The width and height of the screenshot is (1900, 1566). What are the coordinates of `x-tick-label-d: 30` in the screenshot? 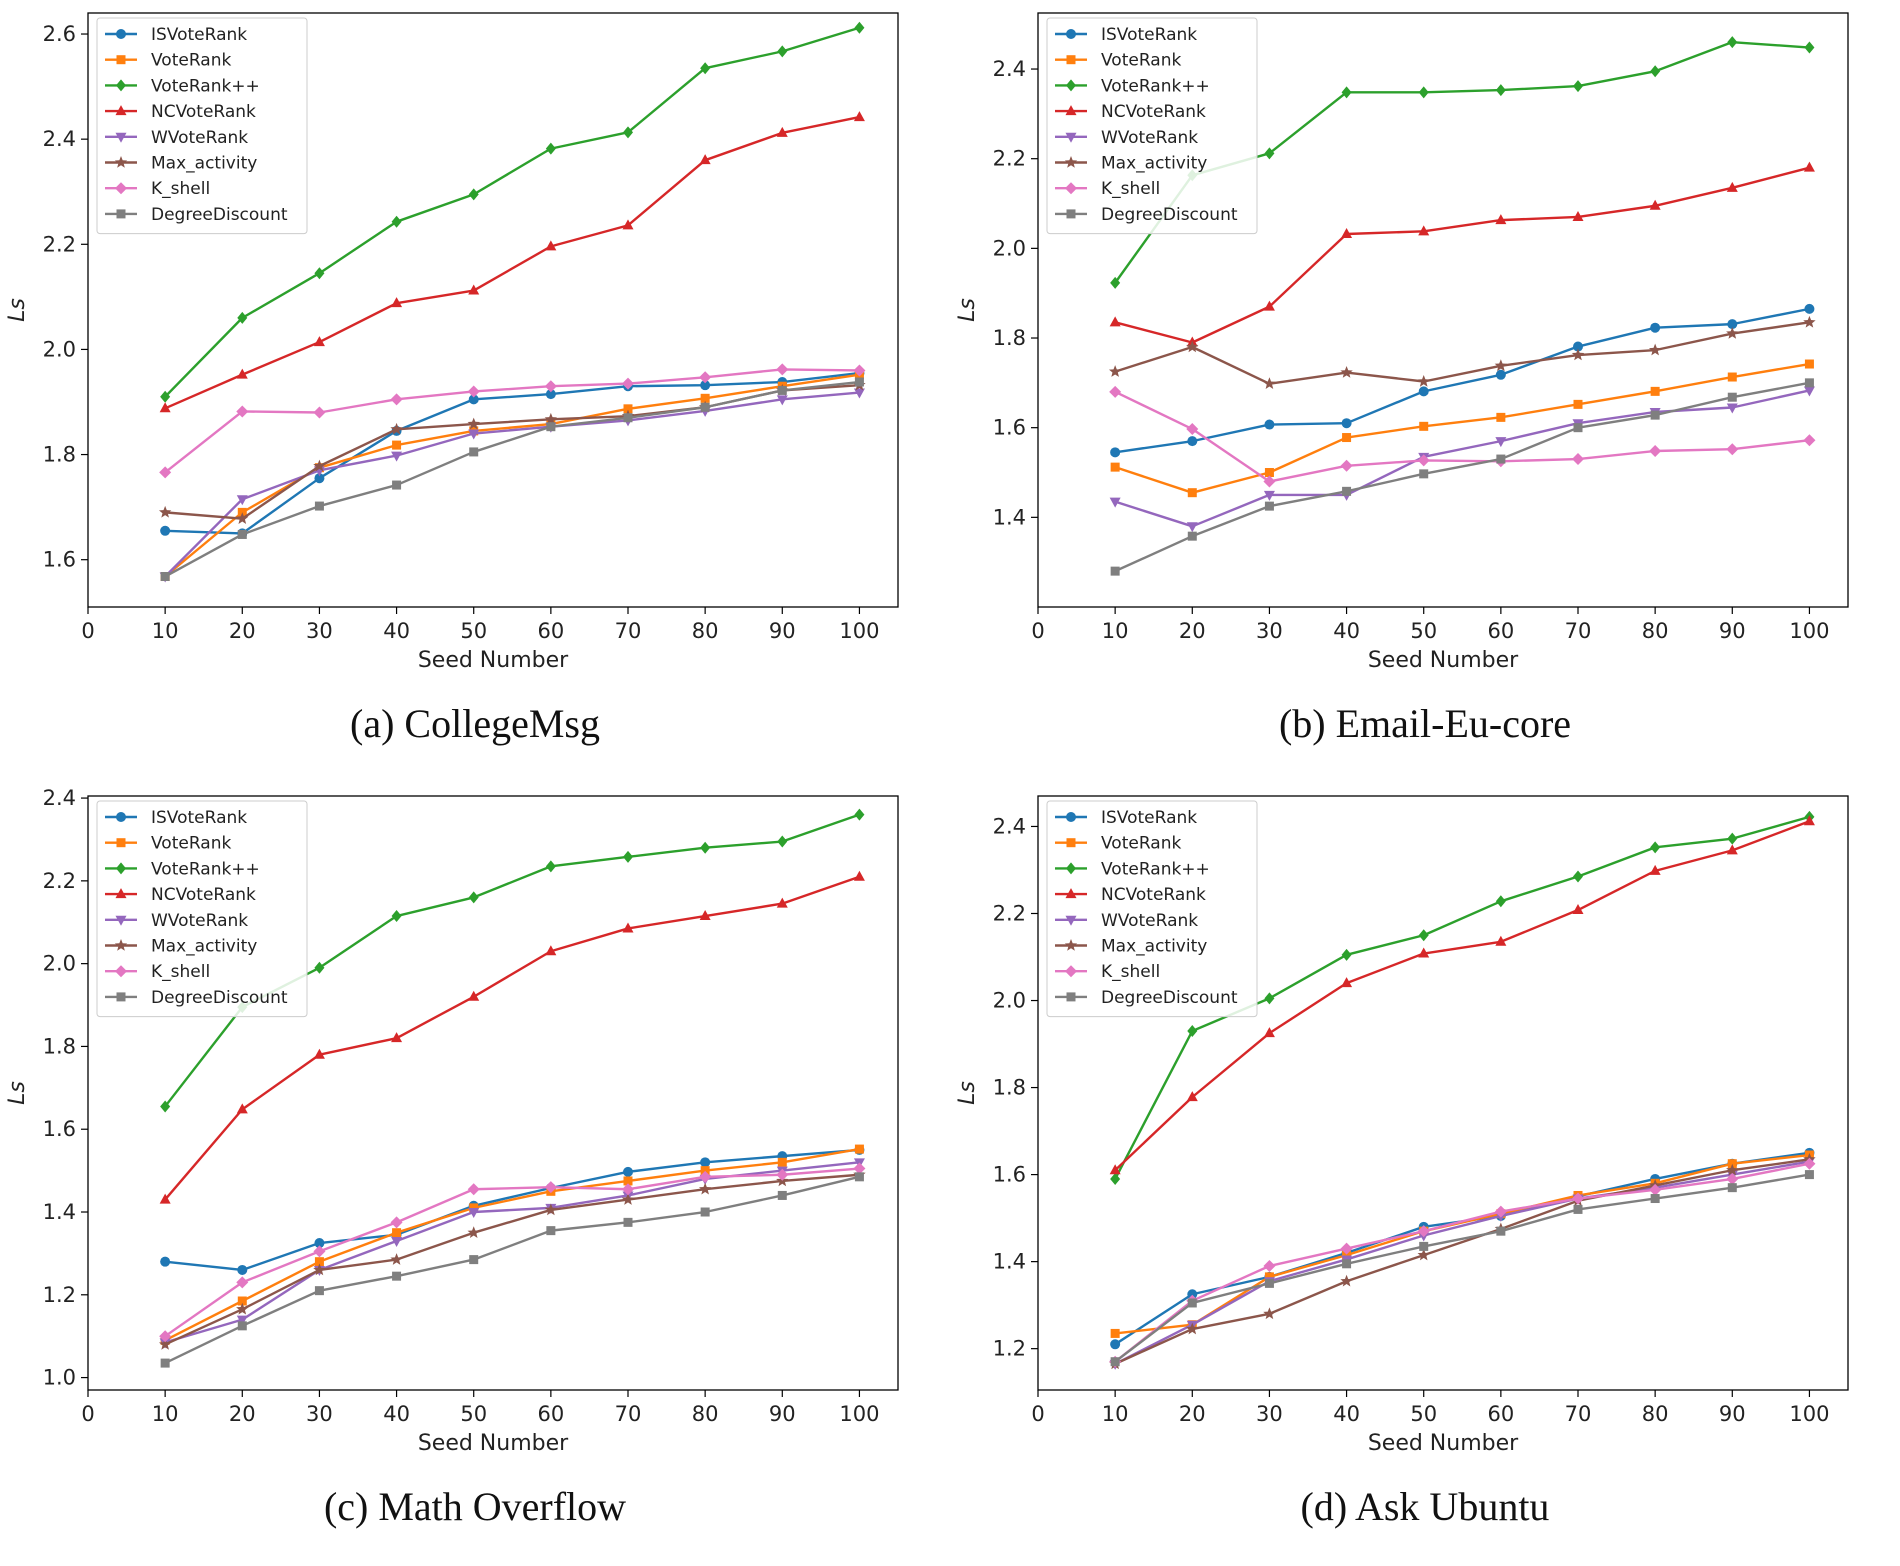 It's located at (1269, 1414).